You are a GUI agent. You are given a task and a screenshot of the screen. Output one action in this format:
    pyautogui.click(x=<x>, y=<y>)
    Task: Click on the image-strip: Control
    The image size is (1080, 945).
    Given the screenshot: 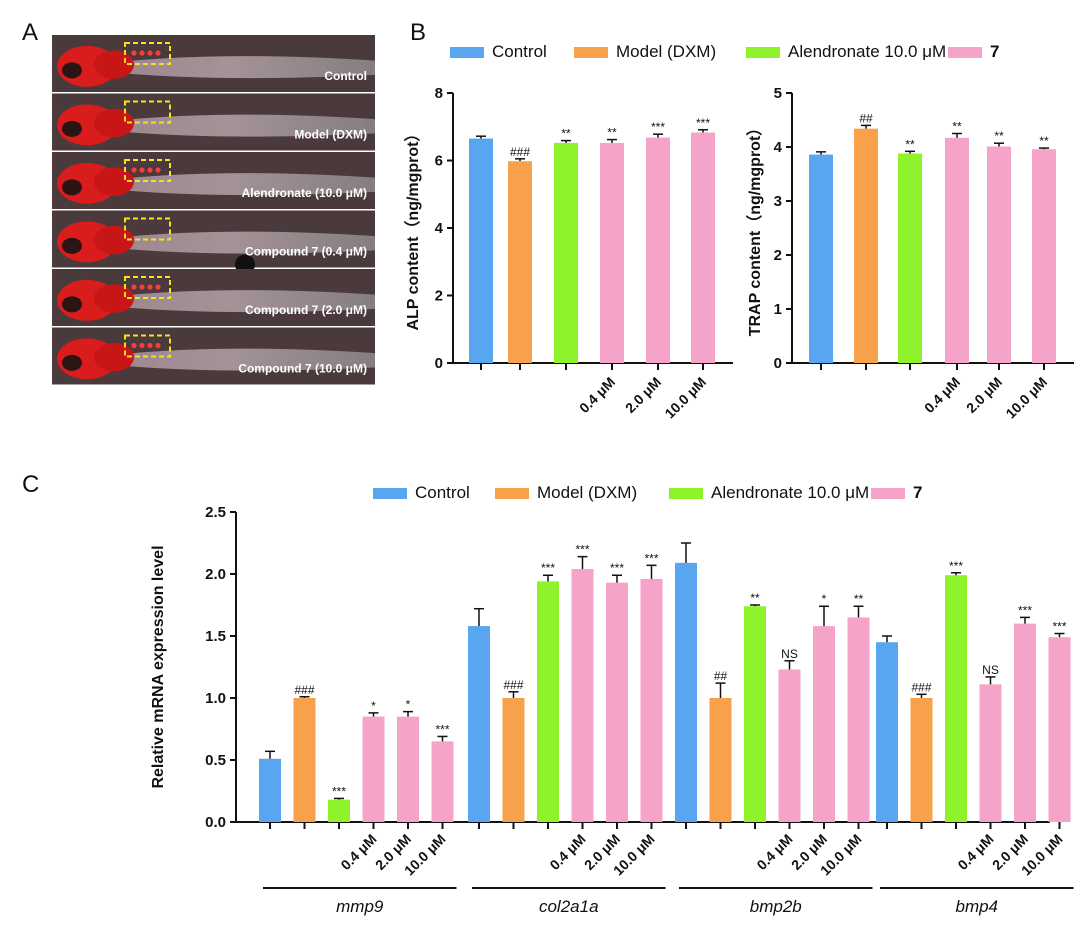 What is the action you would take?
    pyautogui.click(x=213, y=63)
    